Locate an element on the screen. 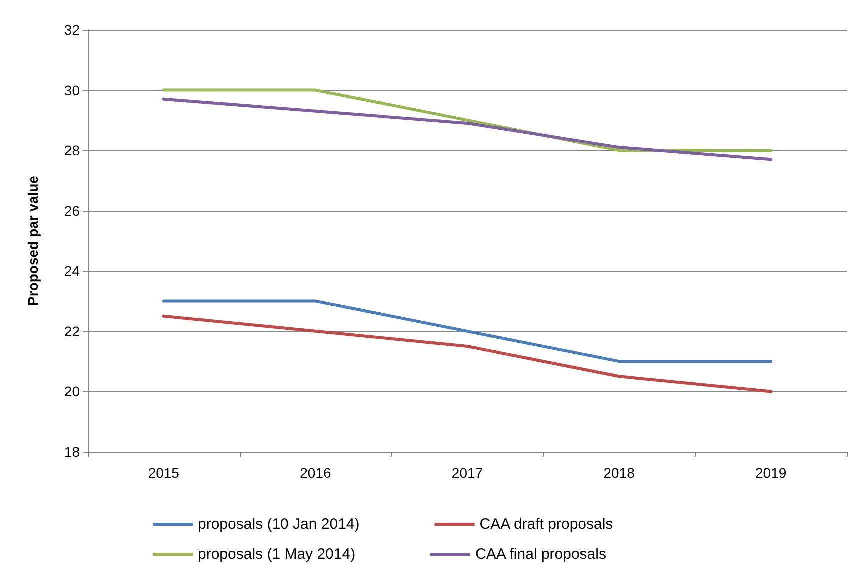 The image size is (865, 575). y-tick-label: 32 is located at coordinates (72, 30).